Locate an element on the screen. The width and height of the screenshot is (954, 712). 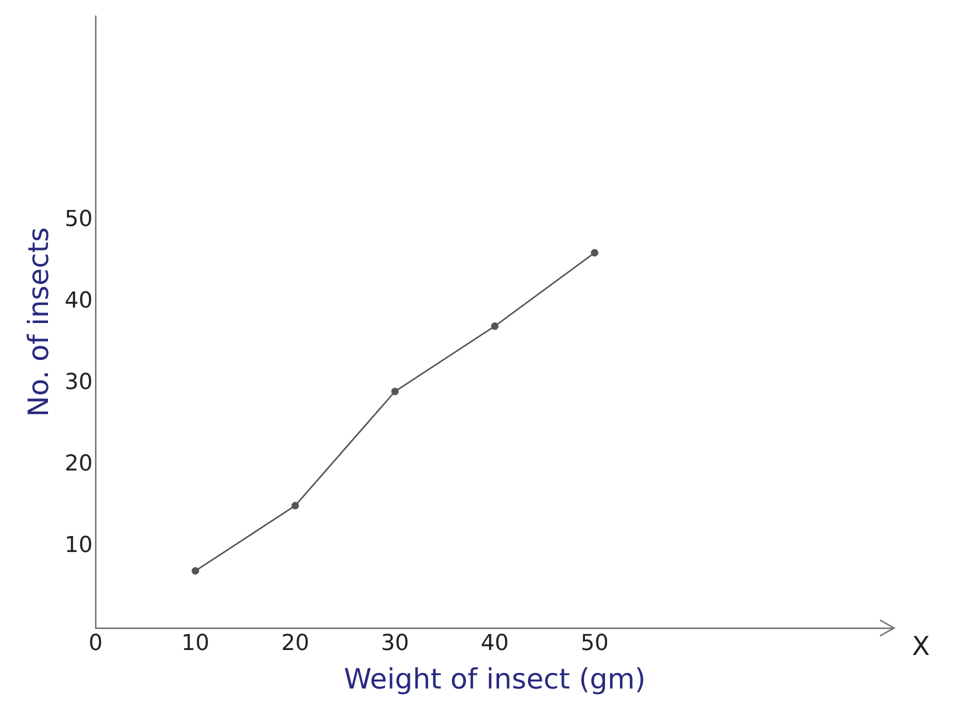
y-axis-title: No. of insects is located at coordinates (39, 322).